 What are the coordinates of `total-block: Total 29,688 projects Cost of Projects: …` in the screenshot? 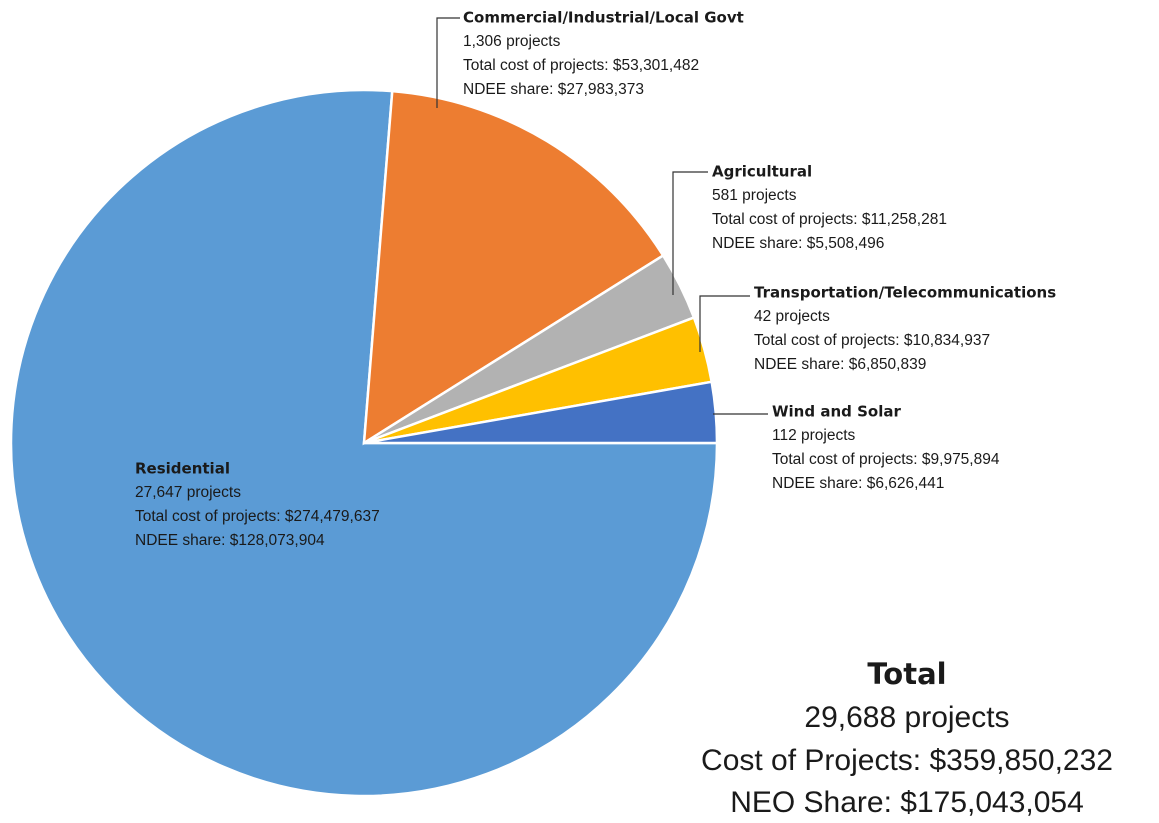 It's located at (907, 738).